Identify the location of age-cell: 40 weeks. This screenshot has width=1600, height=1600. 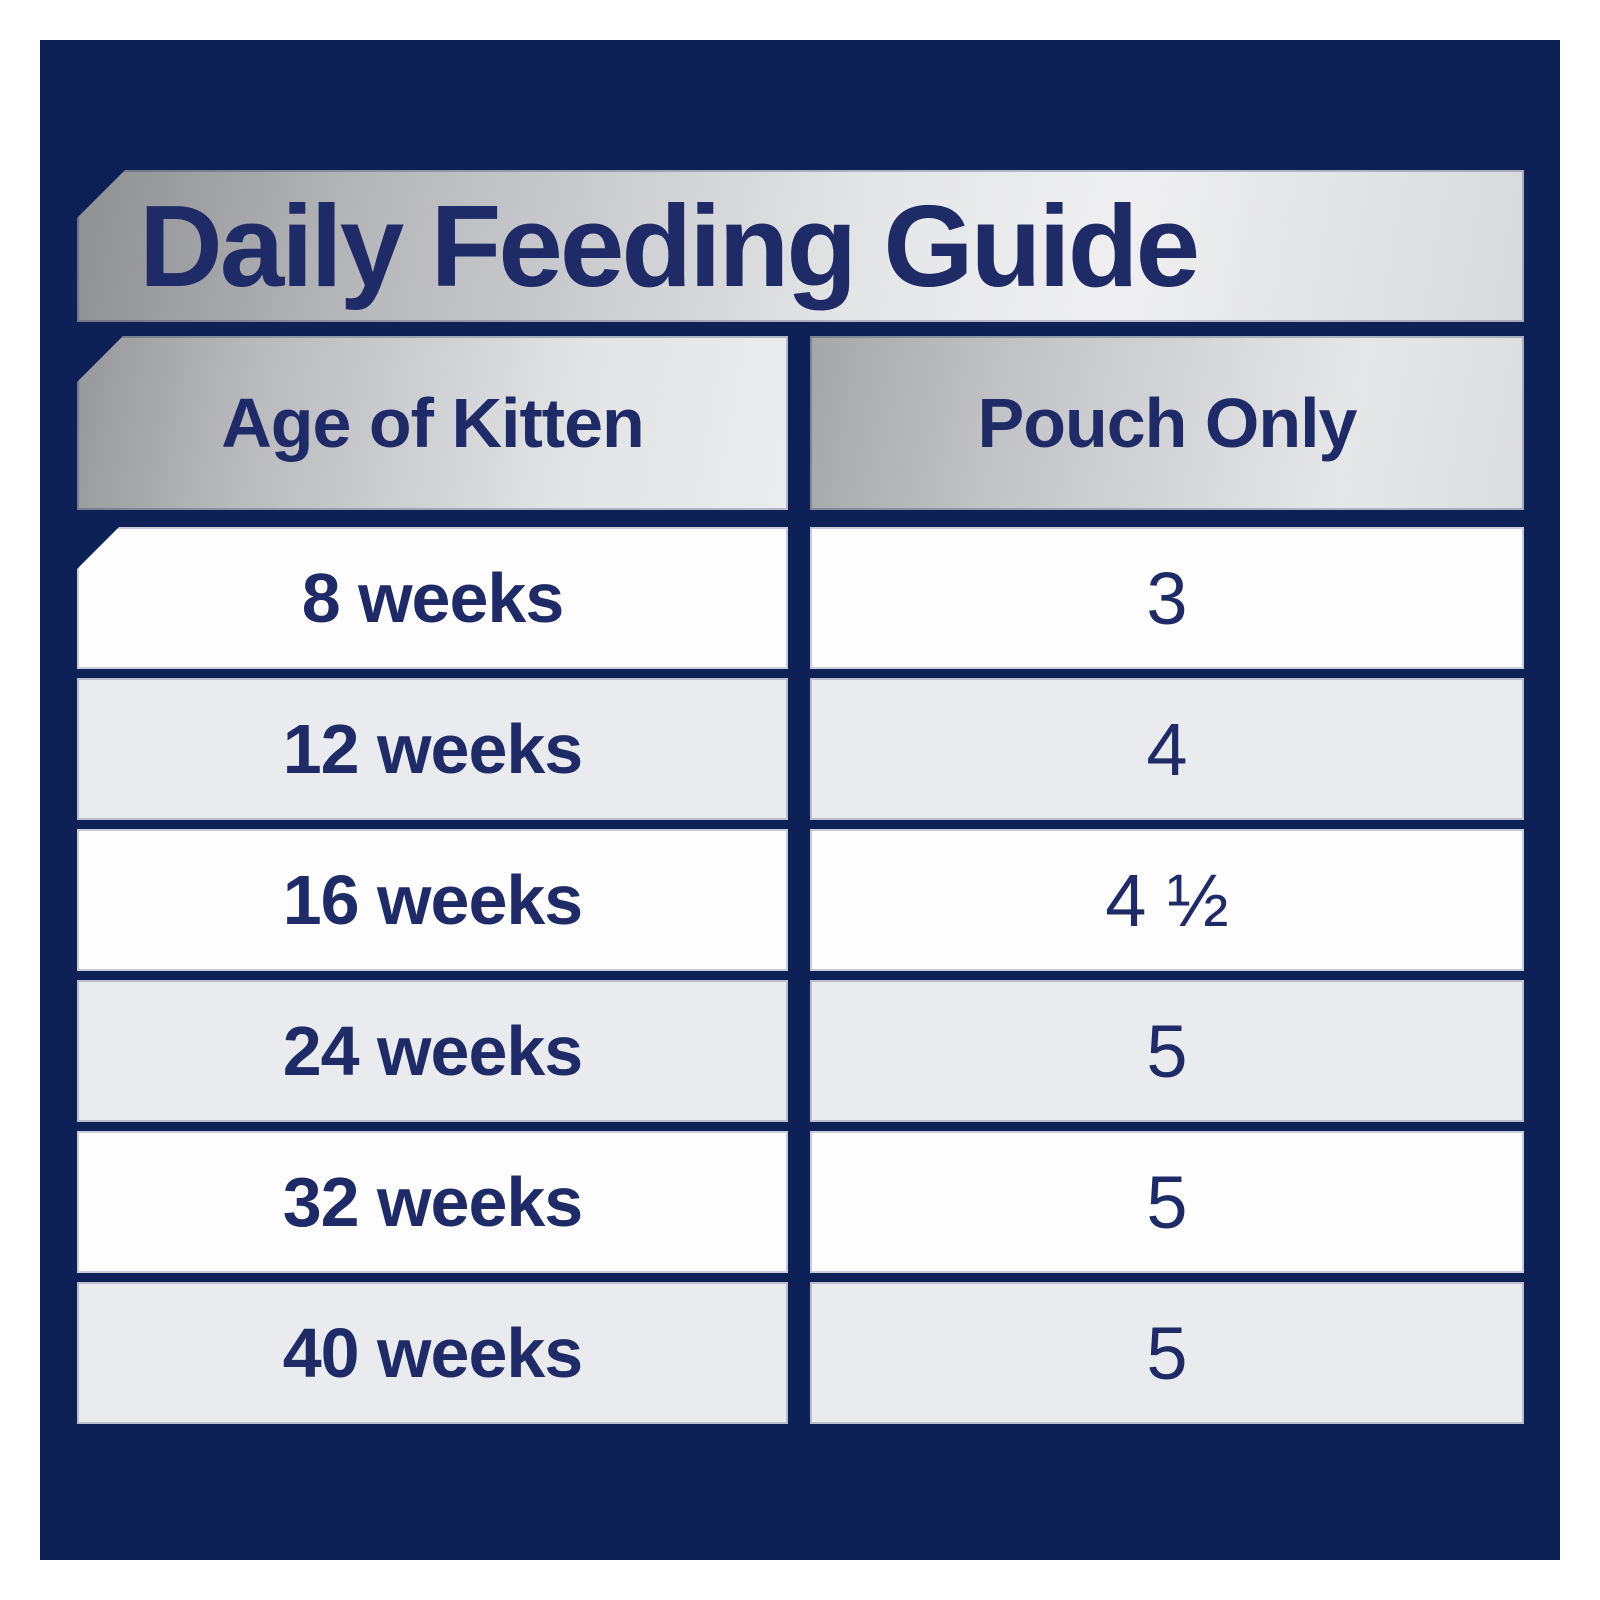
(432, 1353).